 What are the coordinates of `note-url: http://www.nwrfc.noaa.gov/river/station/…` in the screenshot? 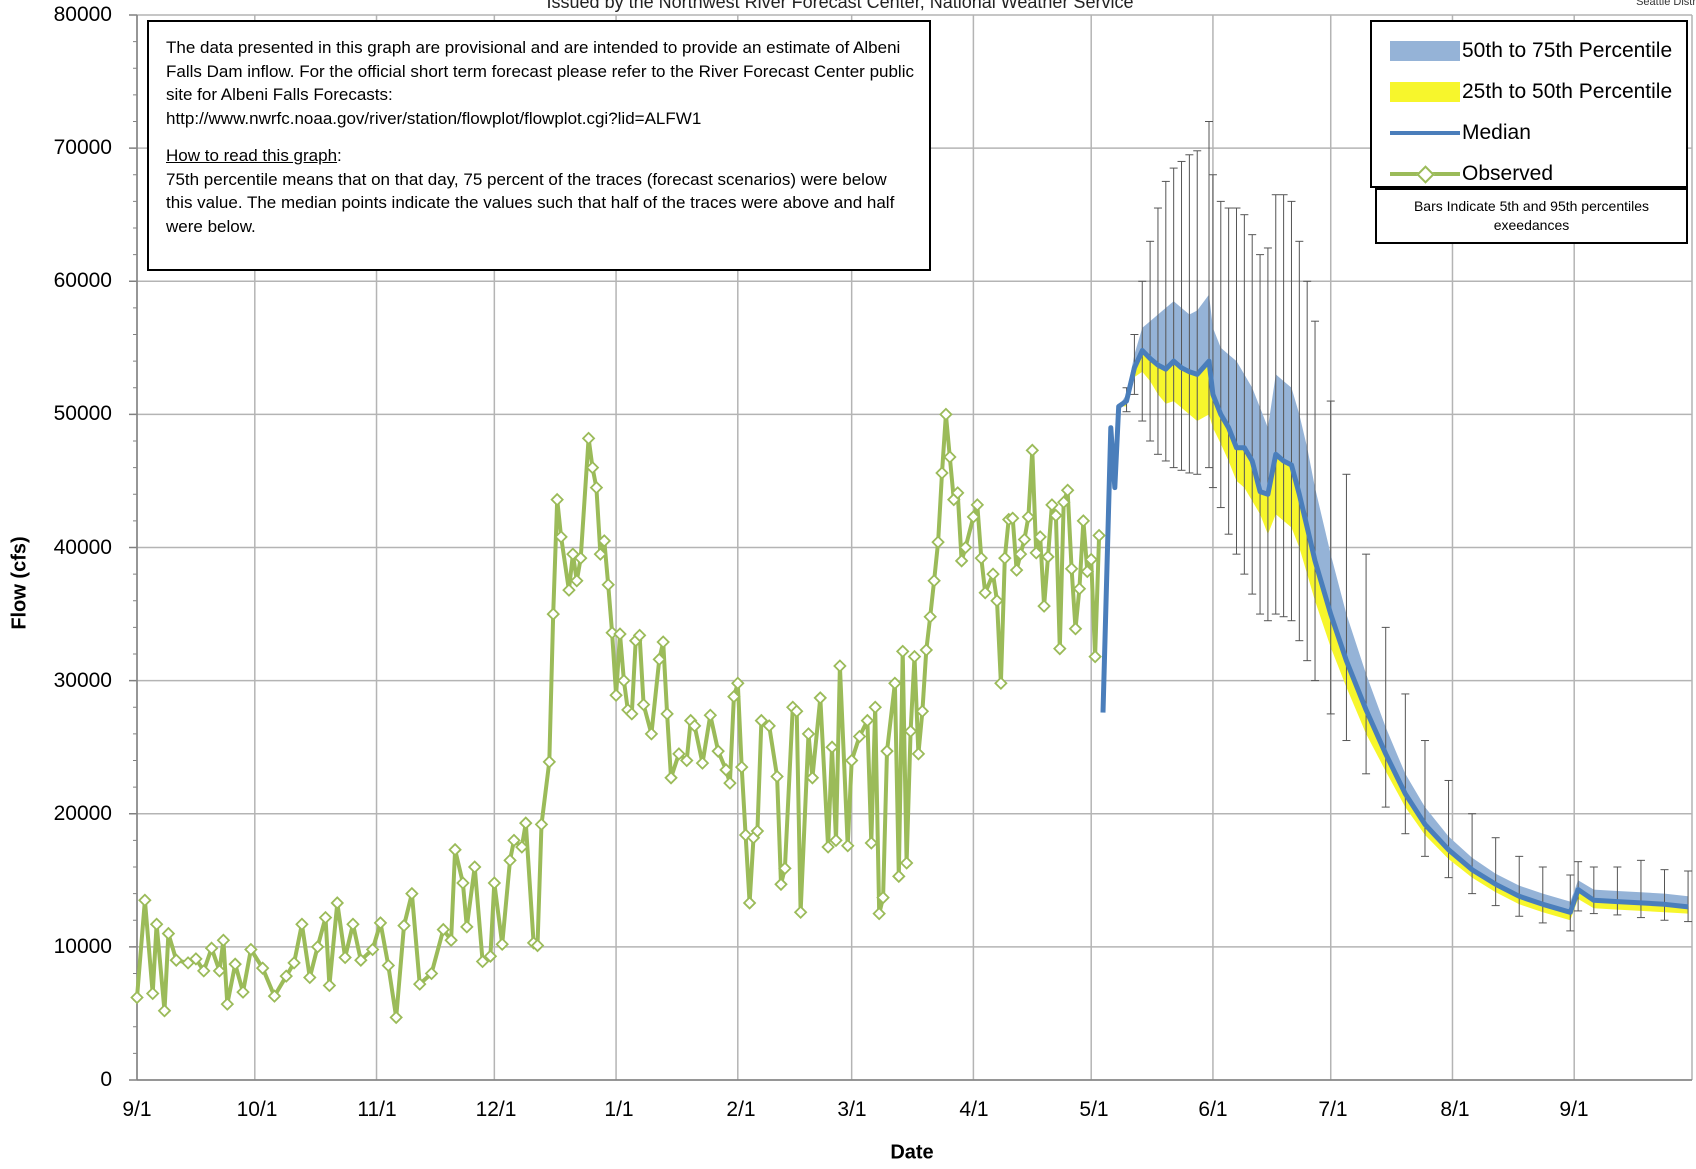 It's located at (434, 118).